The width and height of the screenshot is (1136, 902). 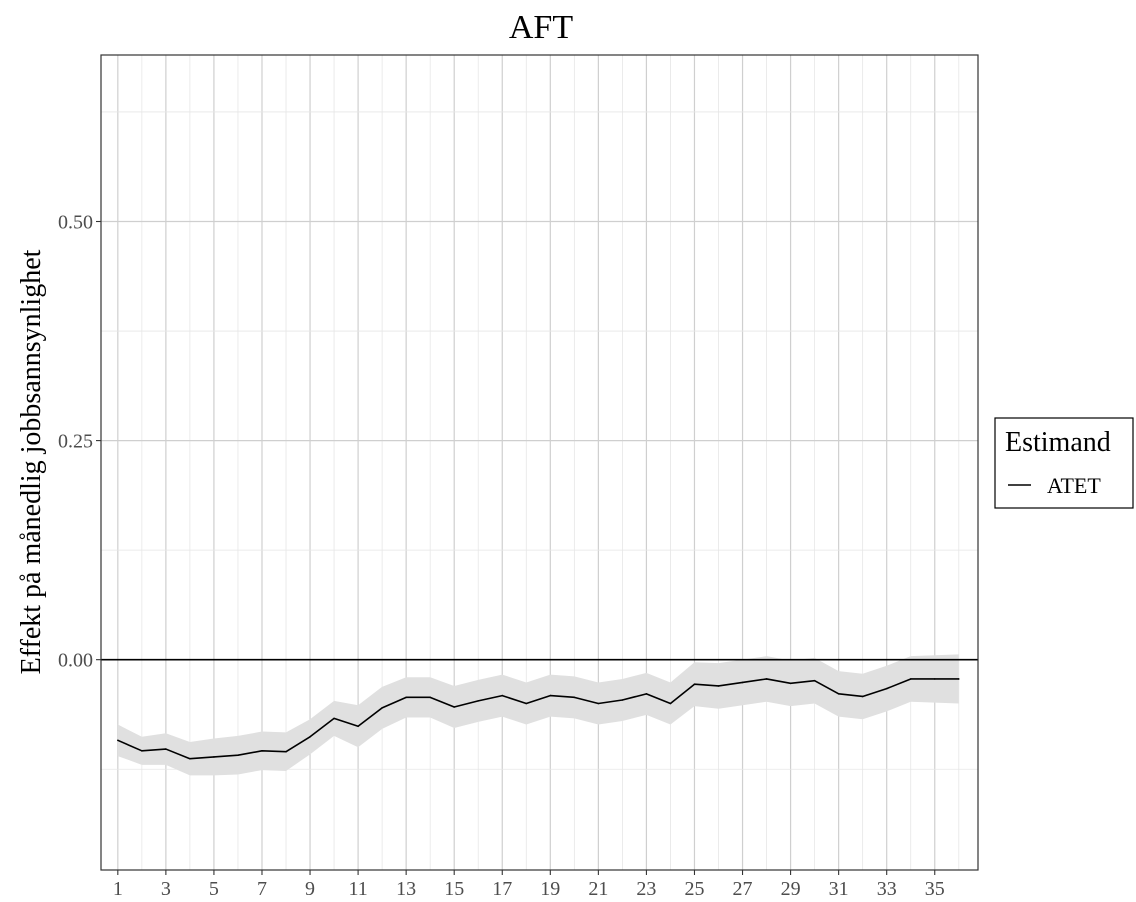 What do you see at coordinates (166, 889) in the screenshot?
I see `x-tick-label: 3` at bounding box center [166, 889].